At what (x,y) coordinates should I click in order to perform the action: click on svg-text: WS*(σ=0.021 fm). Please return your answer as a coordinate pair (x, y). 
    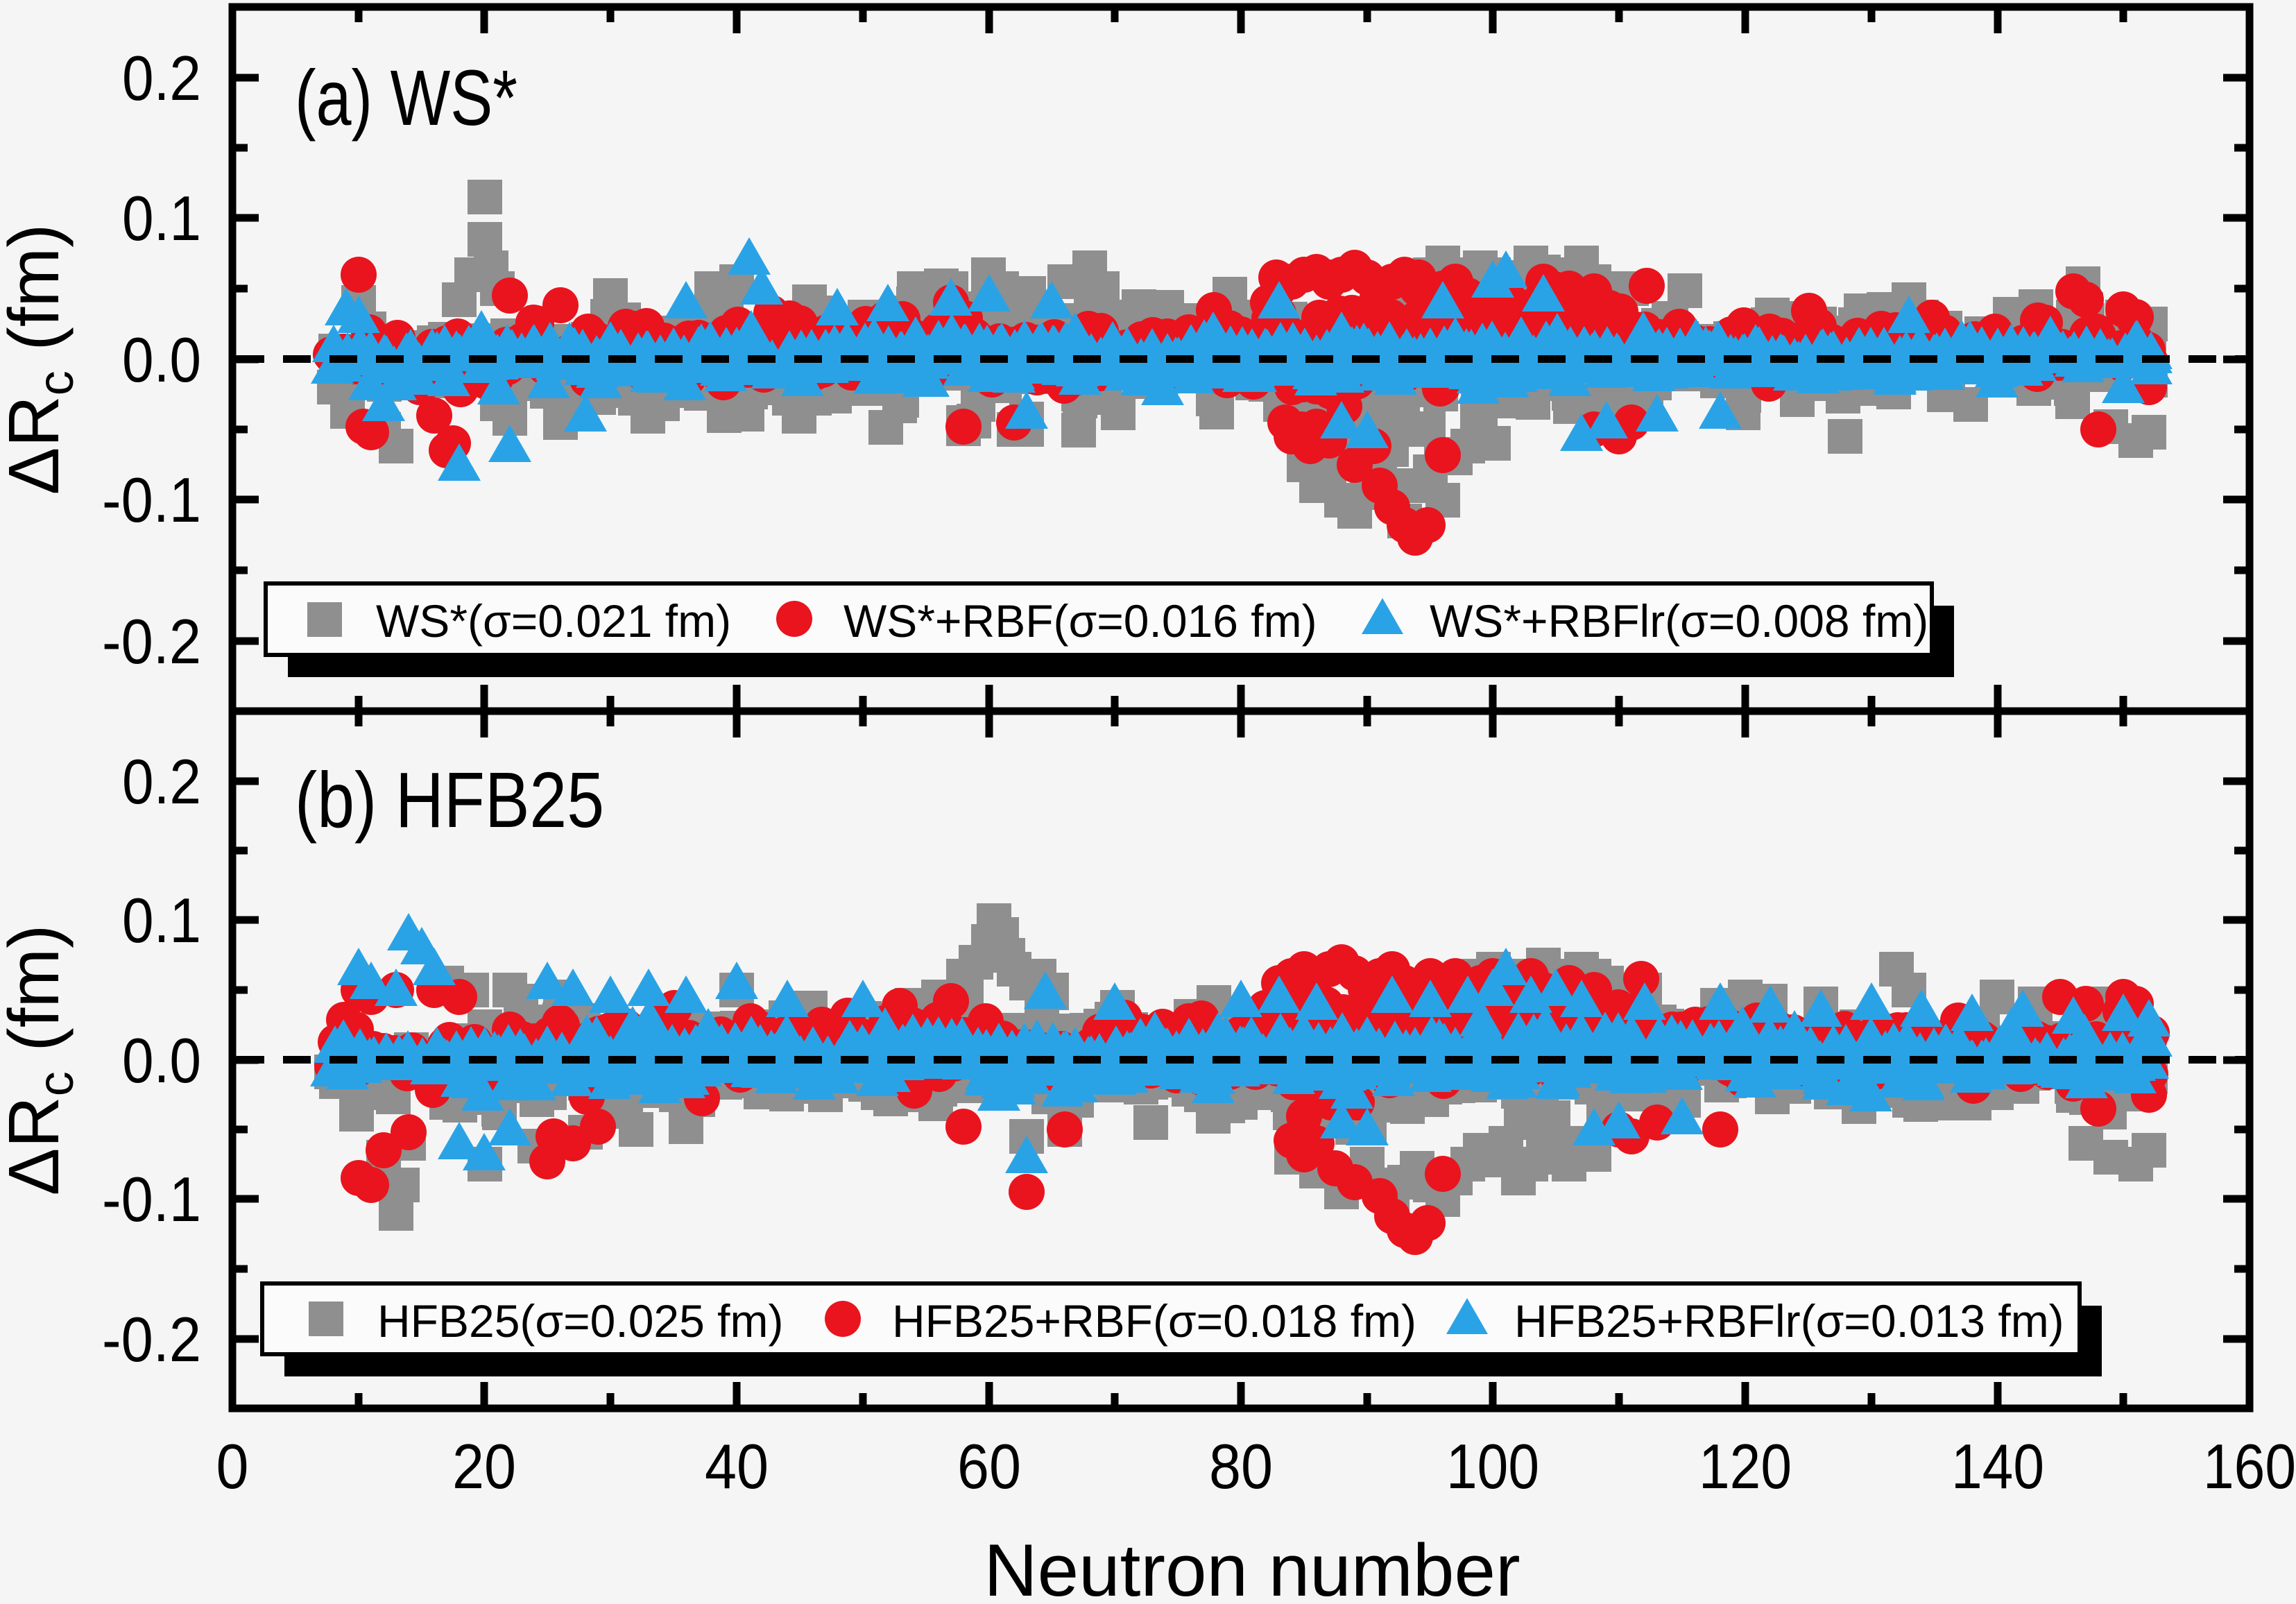
    Looking at the image, I should click on (553, 621).